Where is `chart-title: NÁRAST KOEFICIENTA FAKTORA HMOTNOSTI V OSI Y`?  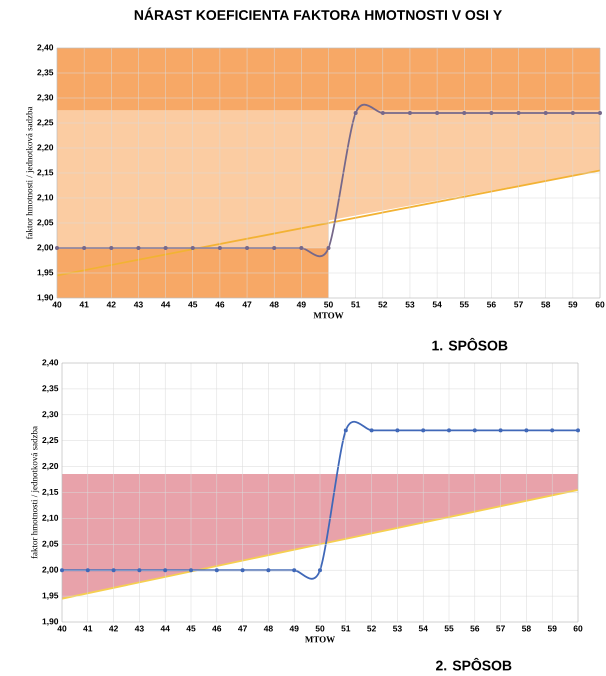
chart-title: NÁRAST KOEFICIENTA FAKTORA HMOTNOSTI V OSI Y is located at coordinates (318, 14).